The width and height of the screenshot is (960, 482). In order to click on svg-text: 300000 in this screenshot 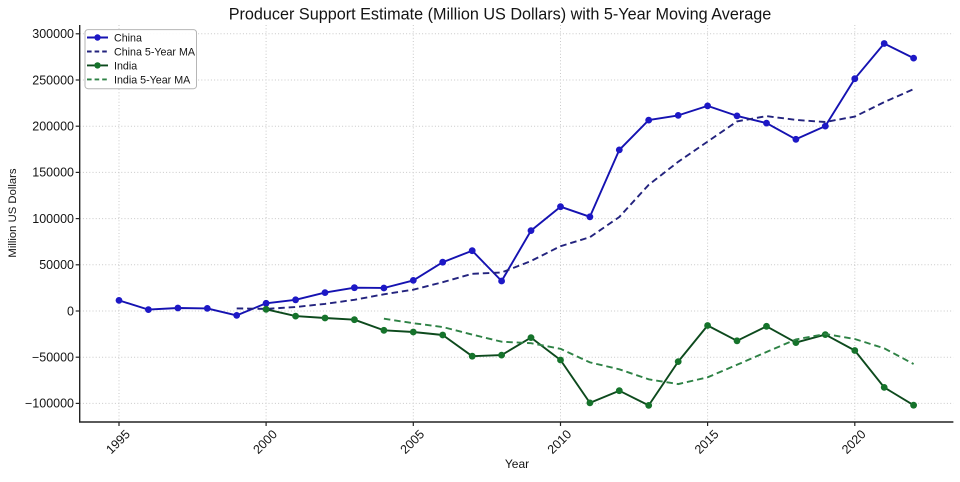, I will do `click(53, 34)`.